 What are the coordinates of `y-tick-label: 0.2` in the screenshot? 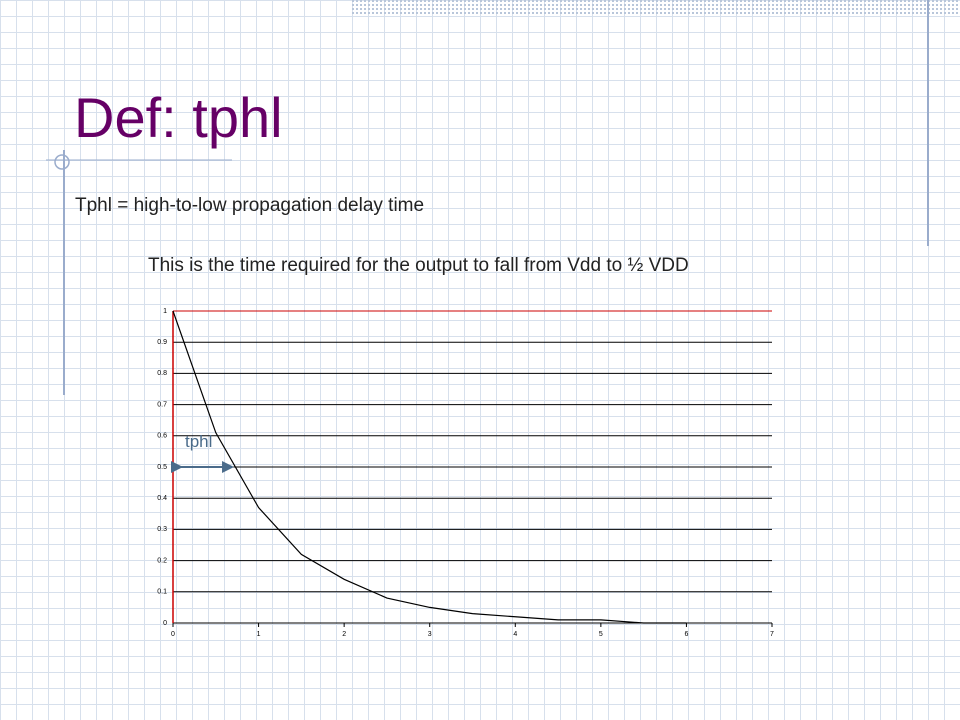 It's located at (162, 560).